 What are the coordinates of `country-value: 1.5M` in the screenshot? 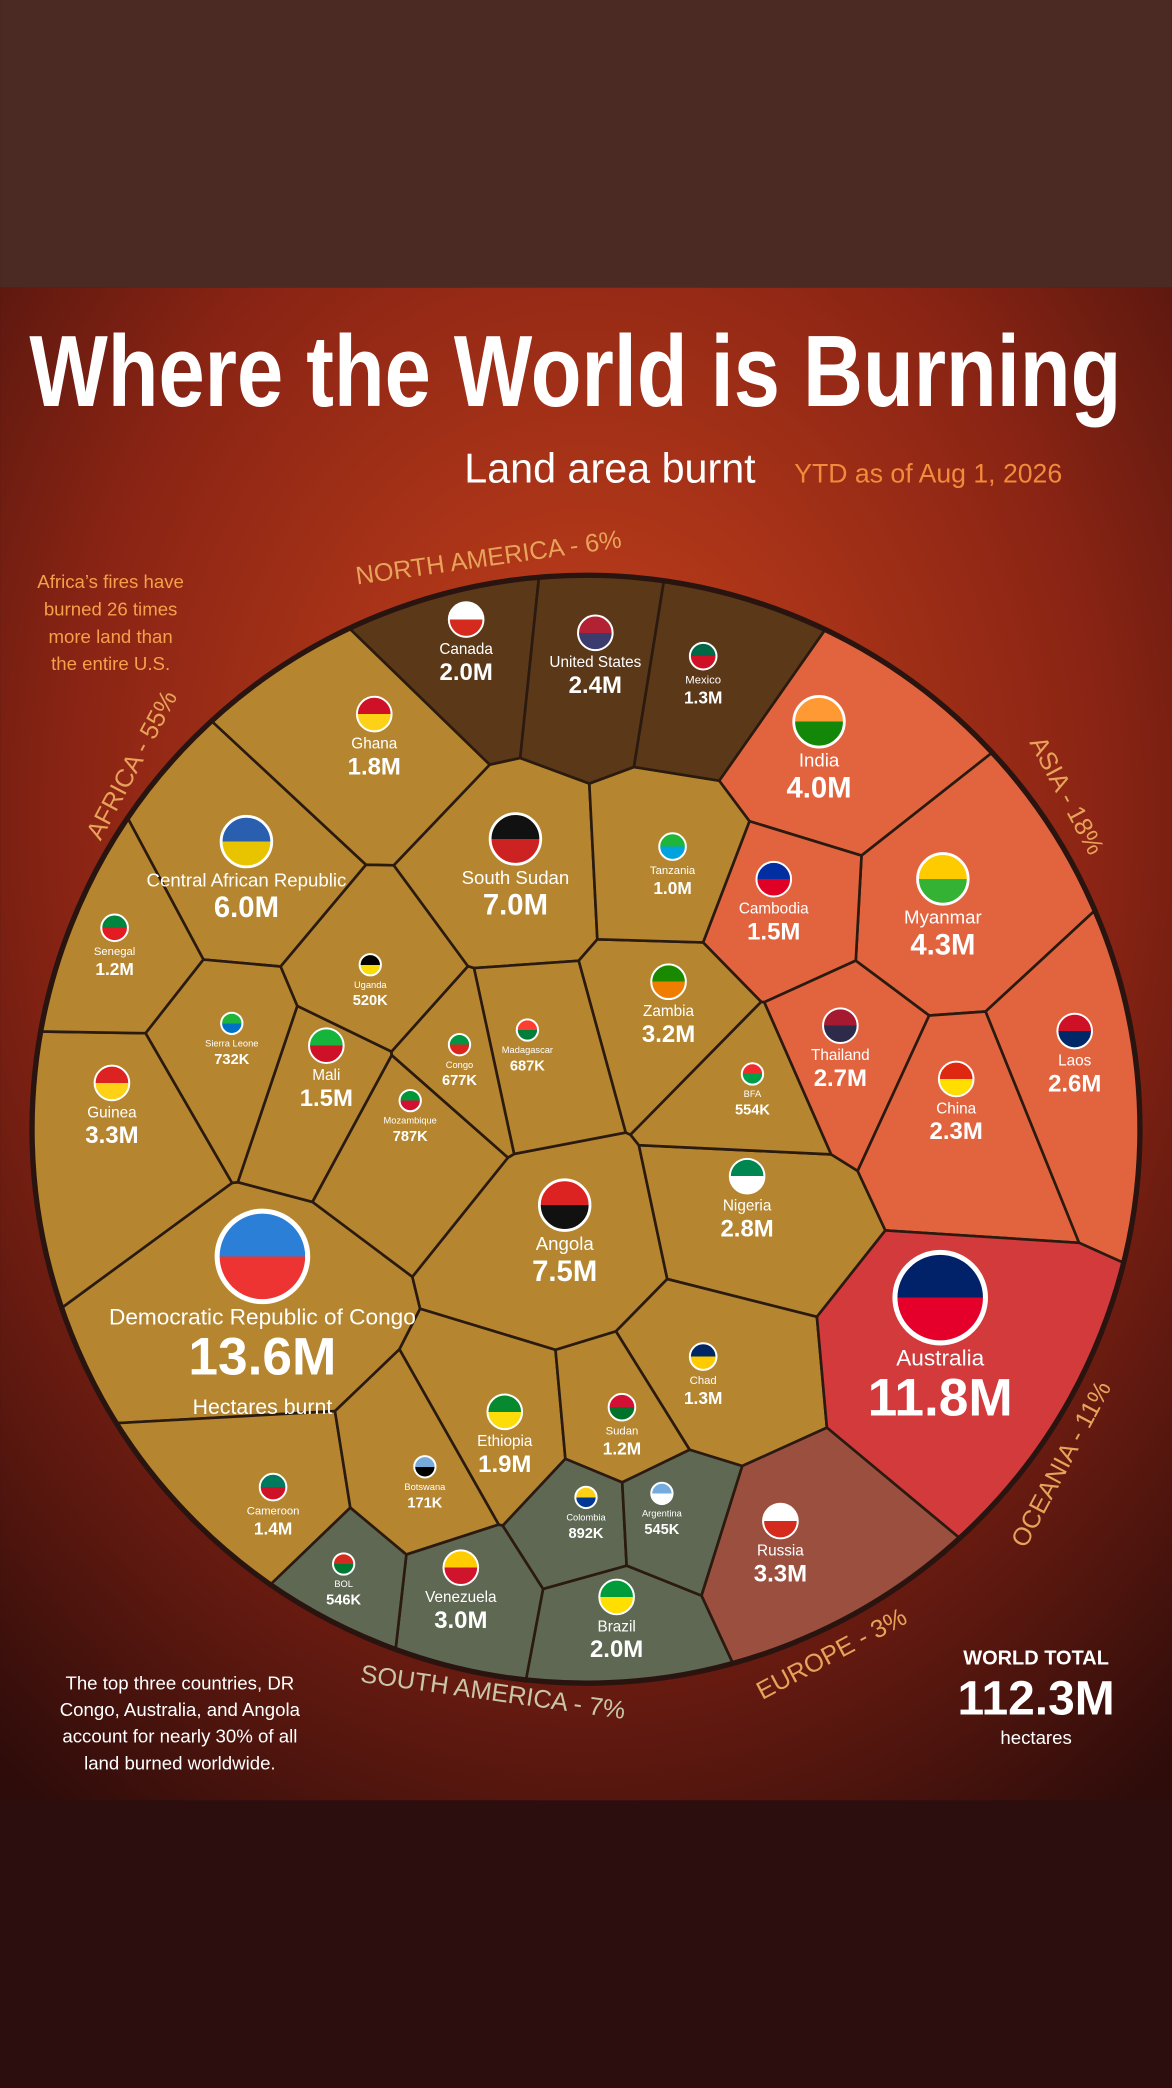 It's located at (326, 1098).